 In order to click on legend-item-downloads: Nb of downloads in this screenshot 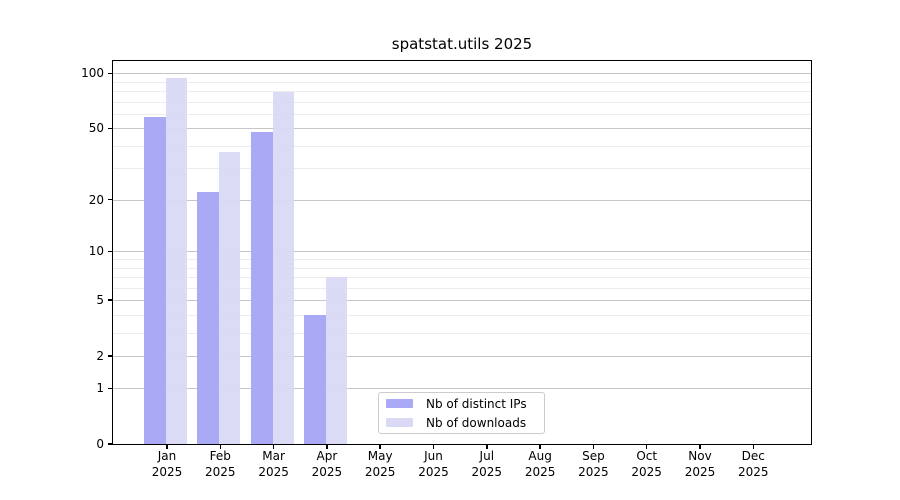, I will do `click(461, 423)`.